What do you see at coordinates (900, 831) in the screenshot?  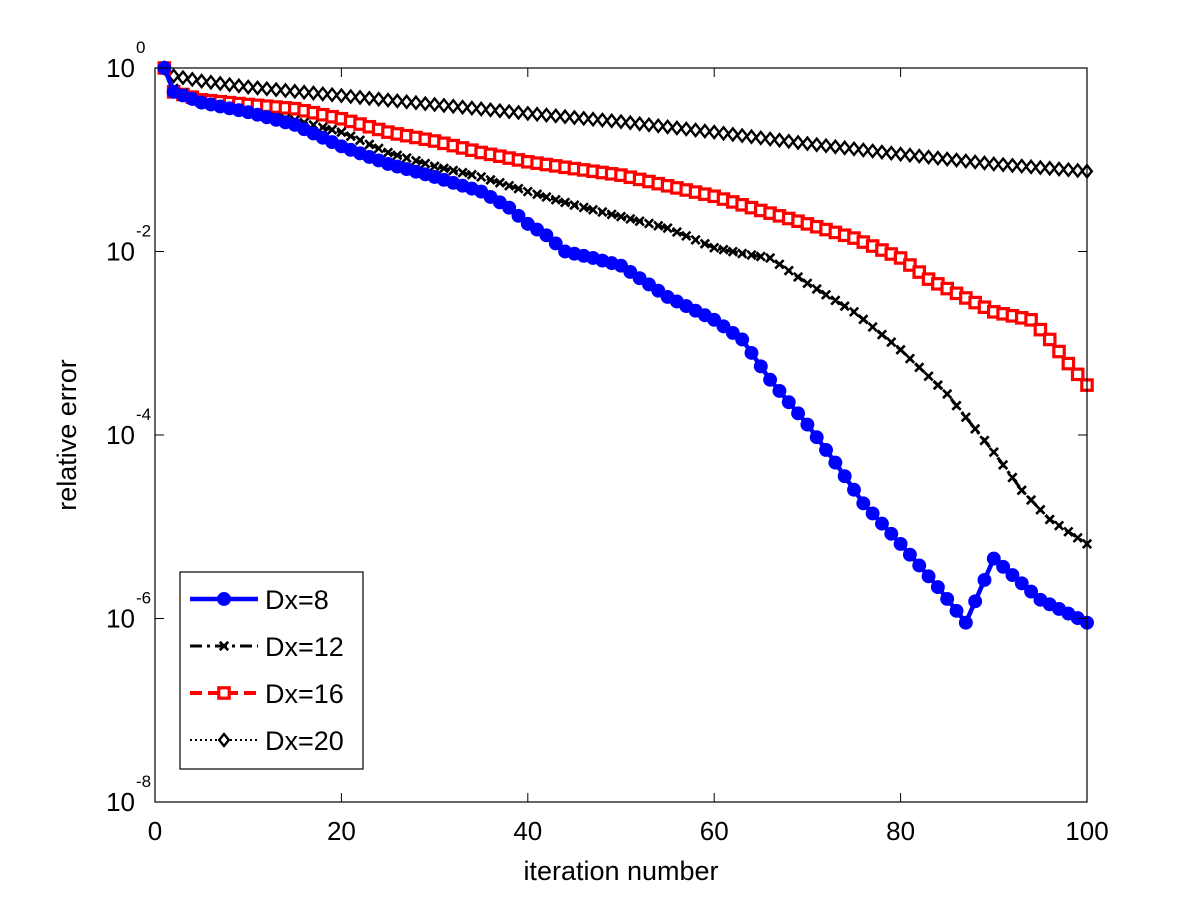 I see `x-tick-label: 80` at bounding box center [900, 831].